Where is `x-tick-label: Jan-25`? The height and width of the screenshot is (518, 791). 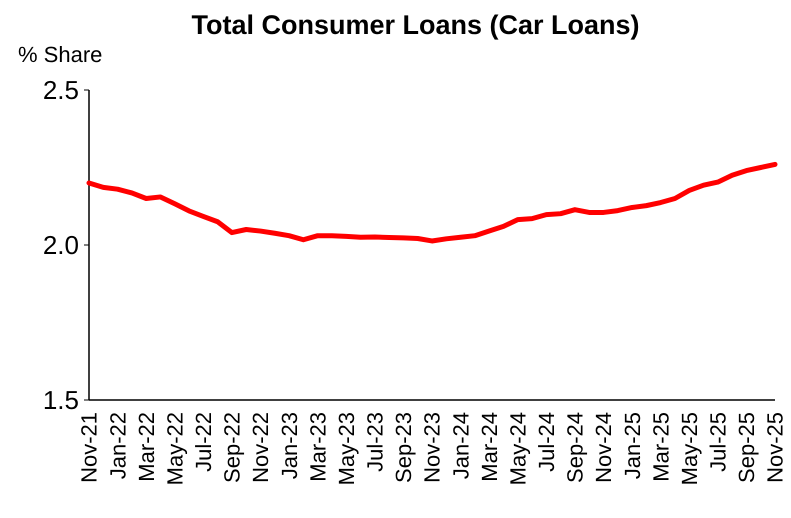 x-tick-label: Jan-25 is located at coordinates (632, 446).